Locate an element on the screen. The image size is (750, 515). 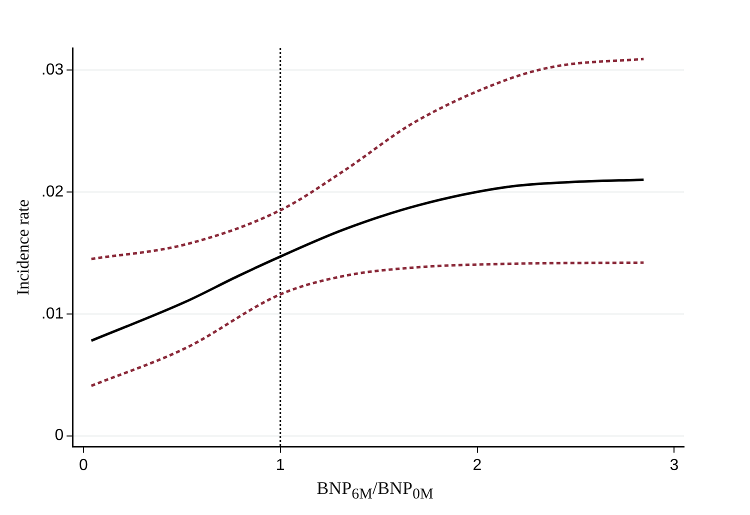
y-tick-label: 0 is located at coordinates (59, 435).